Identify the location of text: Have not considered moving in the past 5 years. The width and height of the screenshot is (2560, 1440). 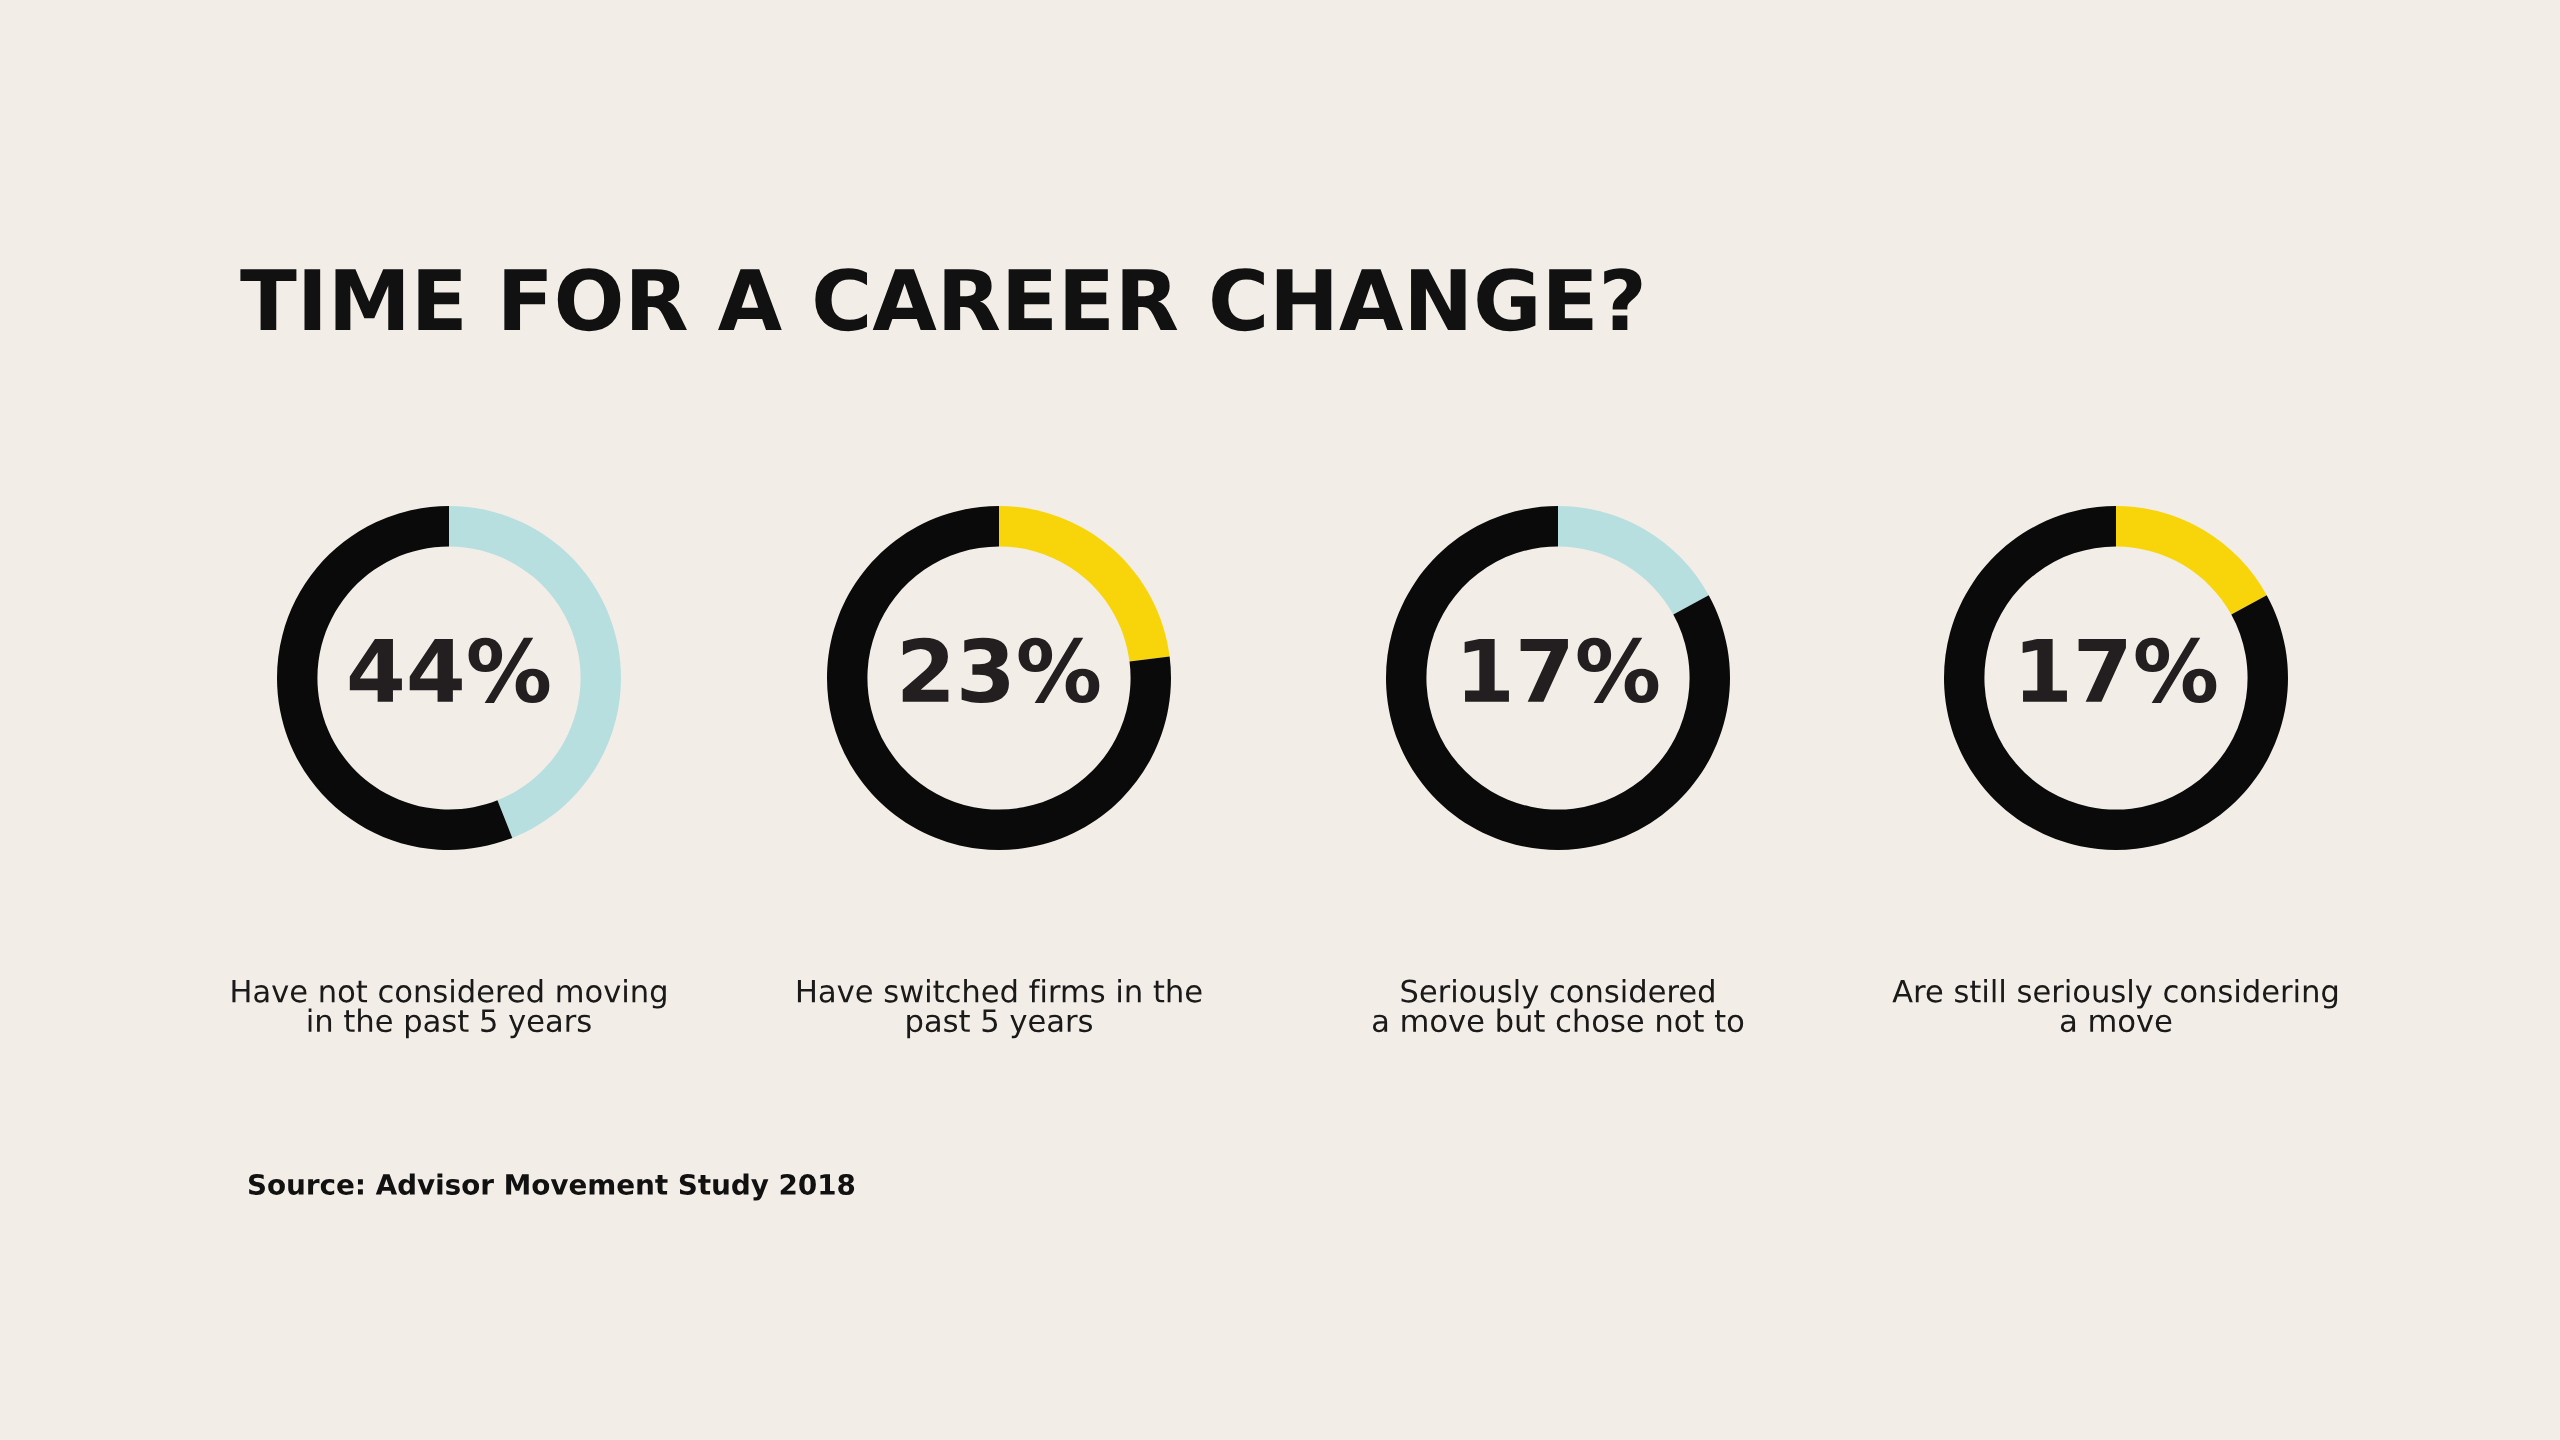
(449, 1009).